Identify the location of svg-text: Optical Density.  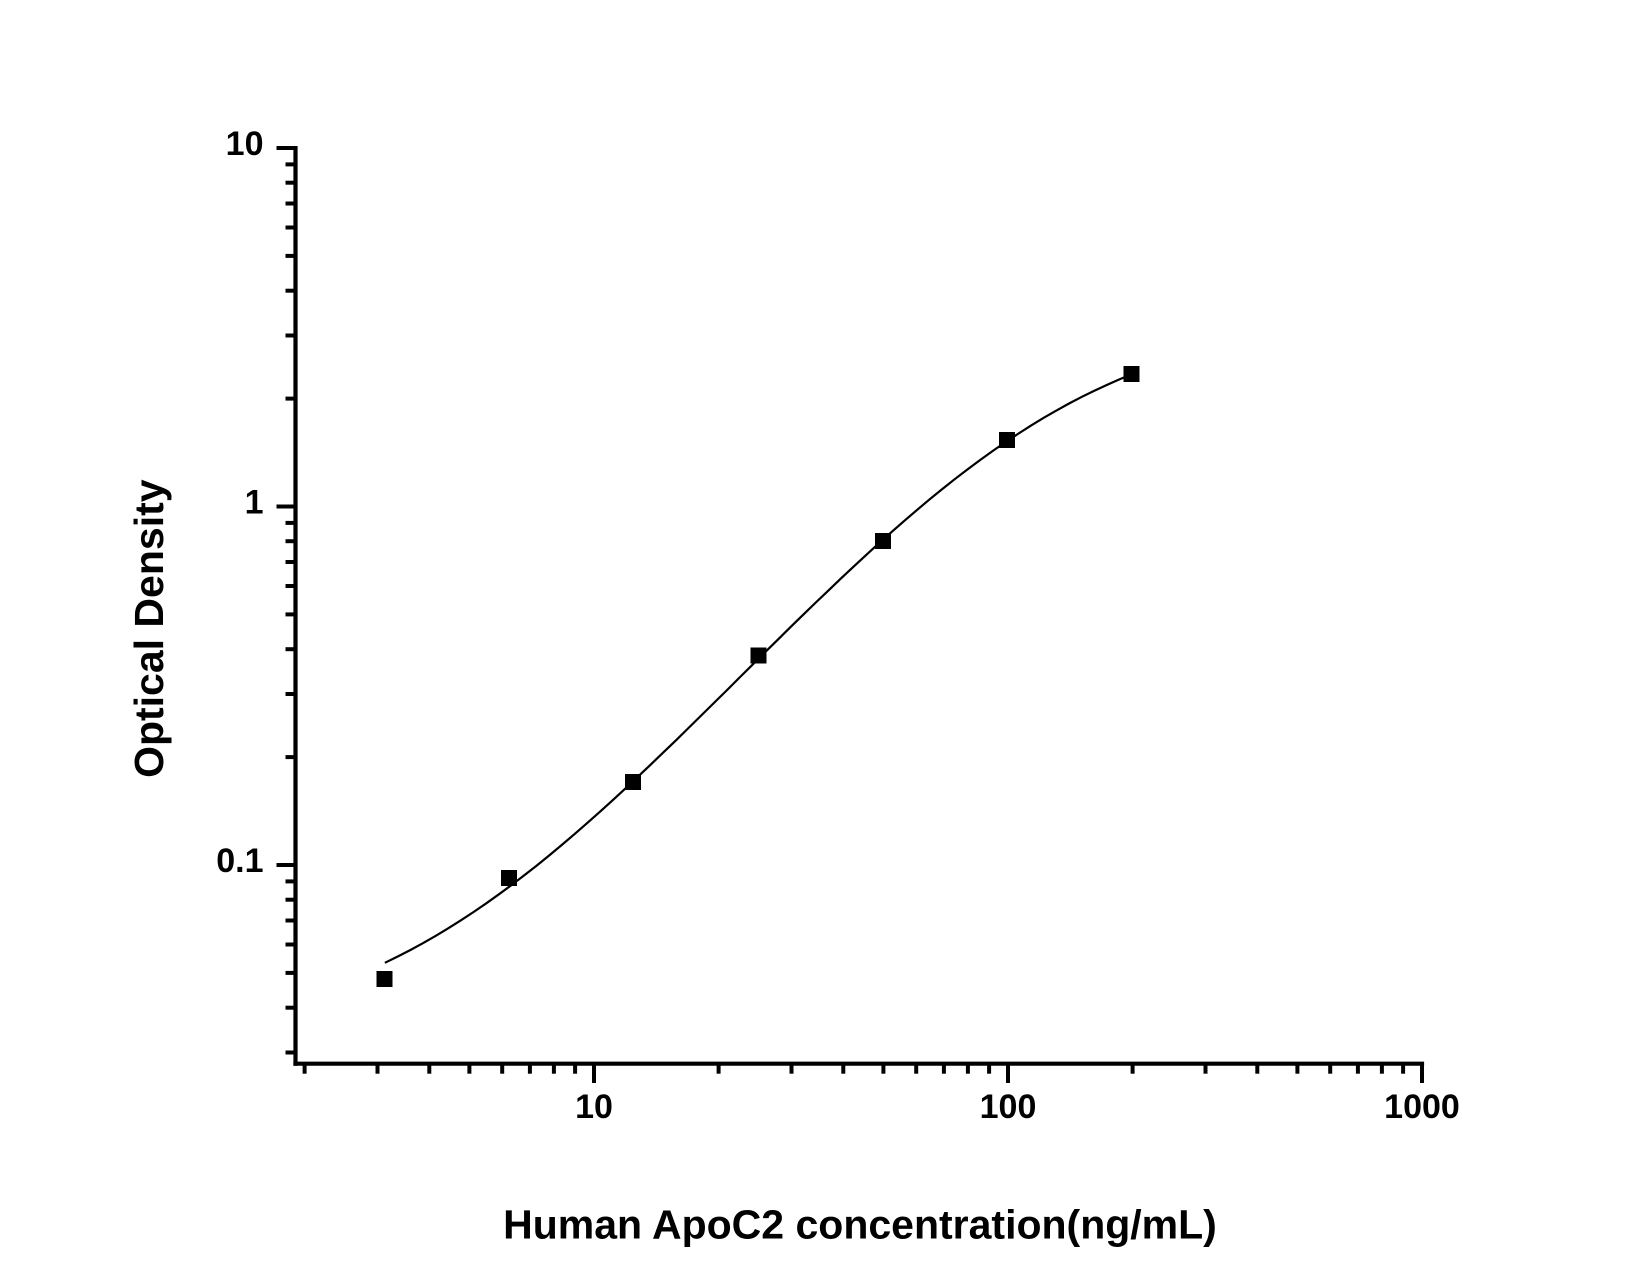
(149, 628).